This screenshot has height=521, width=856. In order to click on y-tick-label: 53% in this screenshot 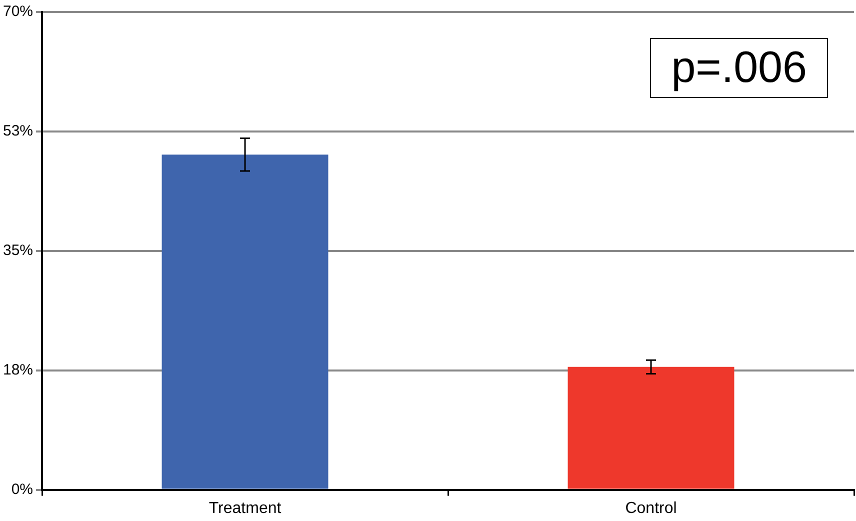, I will do `click(18, 131)`.